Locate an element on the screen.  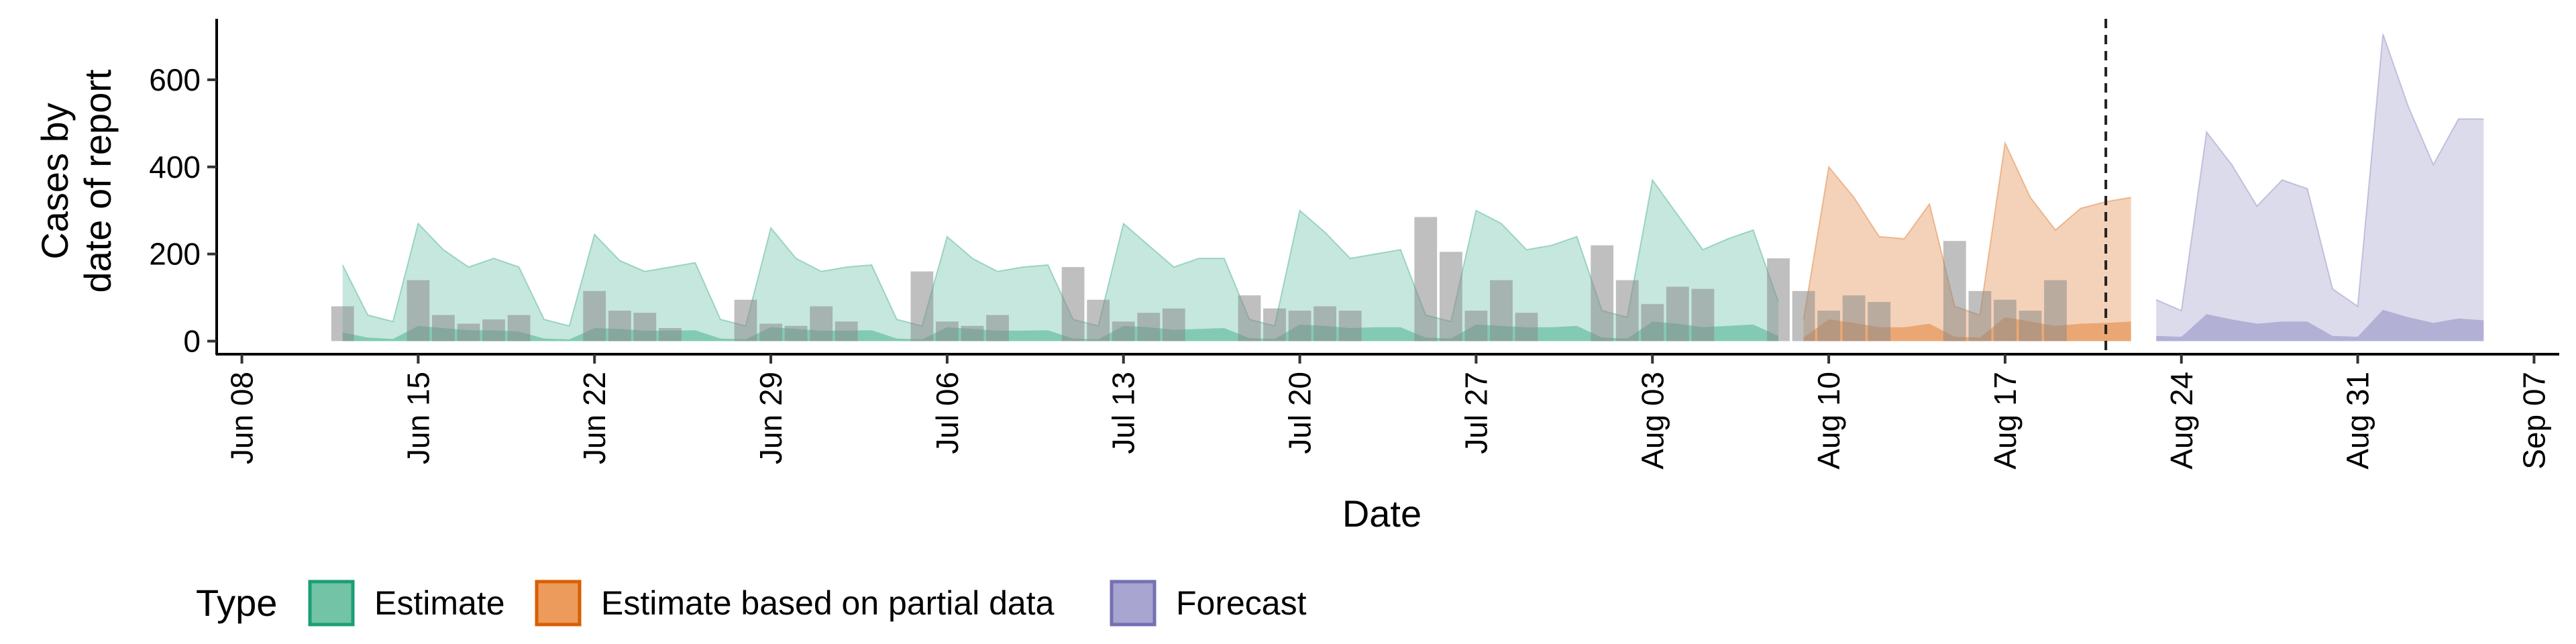
y-axis-title: Cases by date of report is located at coordinates (76, 181).